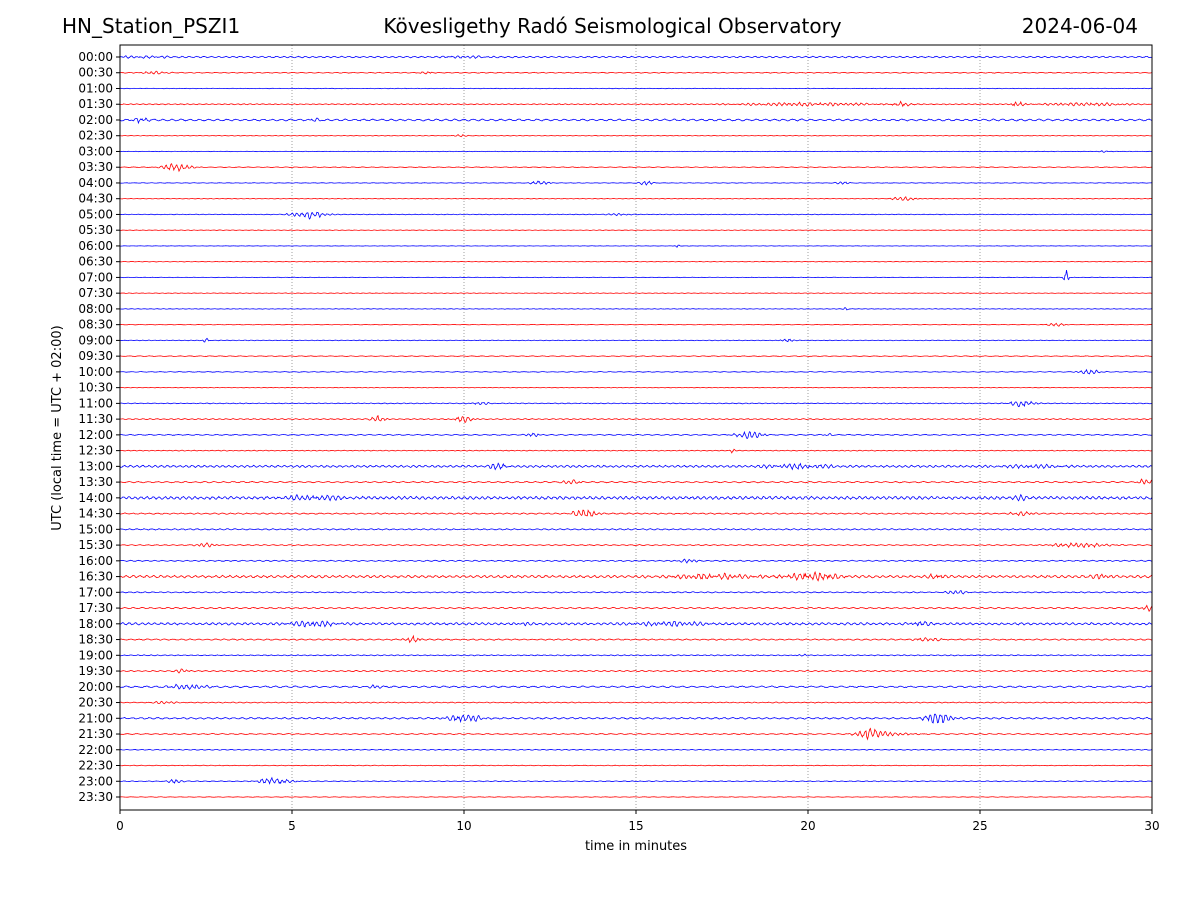 This screenshot has height=900, width=1200. What do you see at coordinates (95, 419) in the screenshot?
I see `y-tick-label: 11:30` at bounding box center [95, 419].